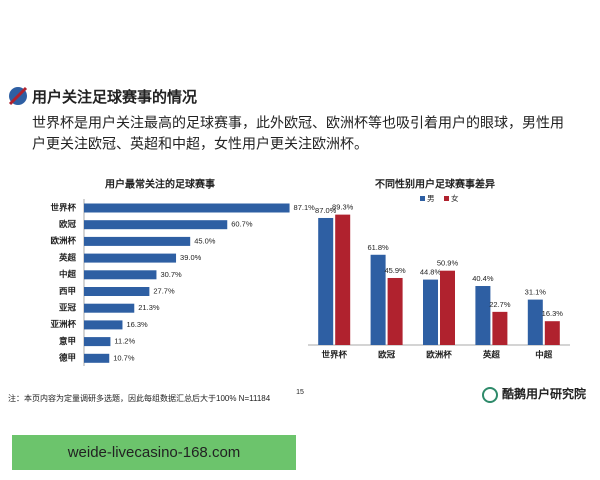  I want to click on value-label: 50.9%, so click(448, 263).